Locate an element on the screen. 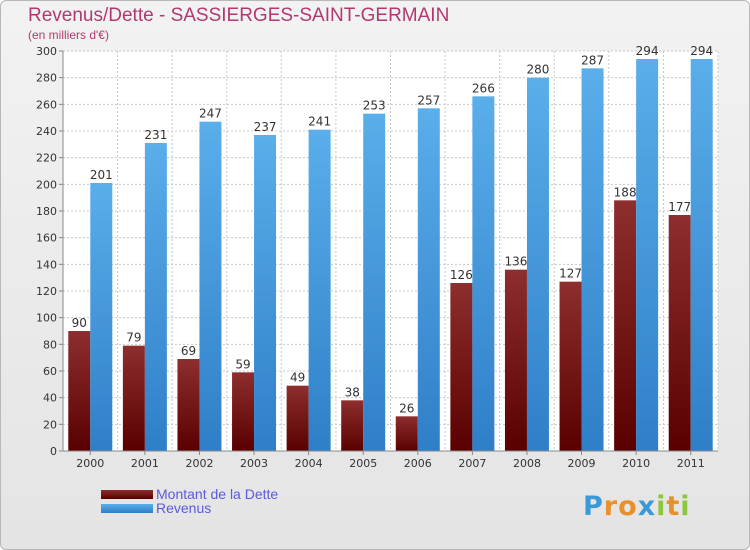 The width and height of the screenshot is (750, 550). y-tick-label: 20 is located at coordinates (50, 424).